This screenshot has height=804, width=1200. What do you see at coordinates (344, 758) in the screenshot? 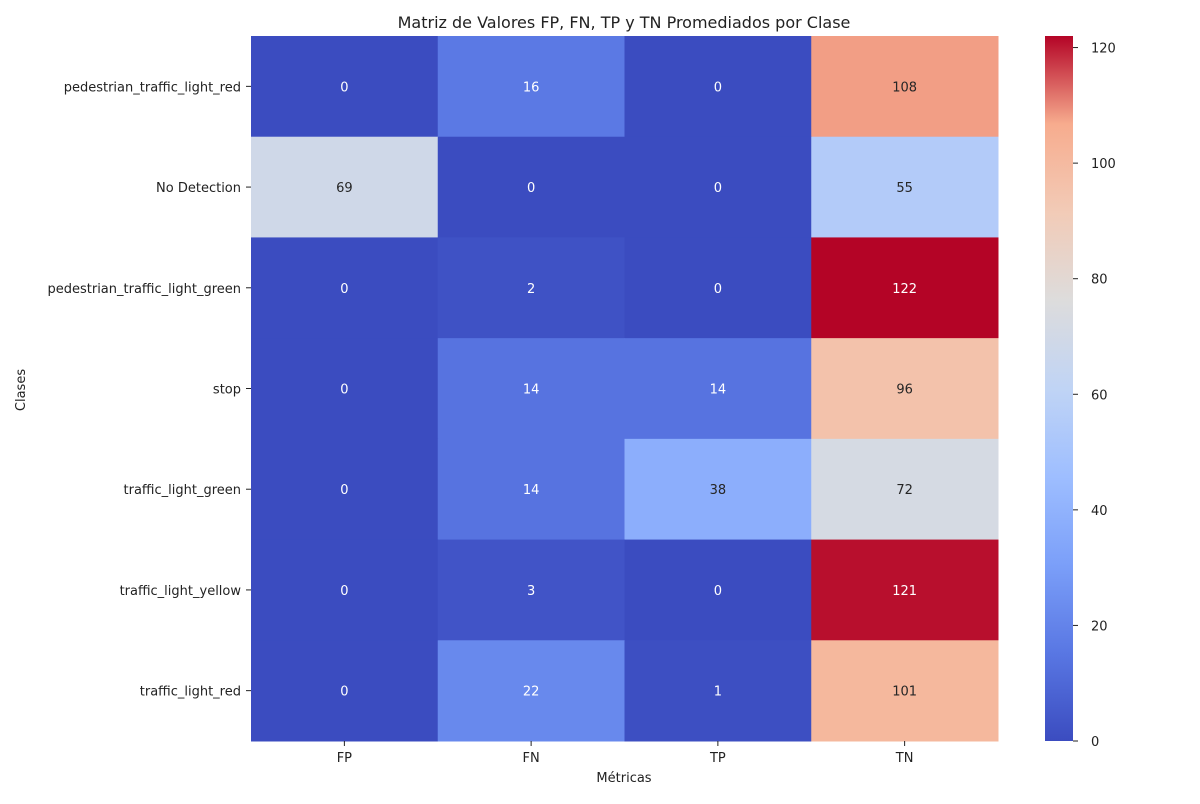
I see `x-tick-label: FP` at bounding box center [344, 758].